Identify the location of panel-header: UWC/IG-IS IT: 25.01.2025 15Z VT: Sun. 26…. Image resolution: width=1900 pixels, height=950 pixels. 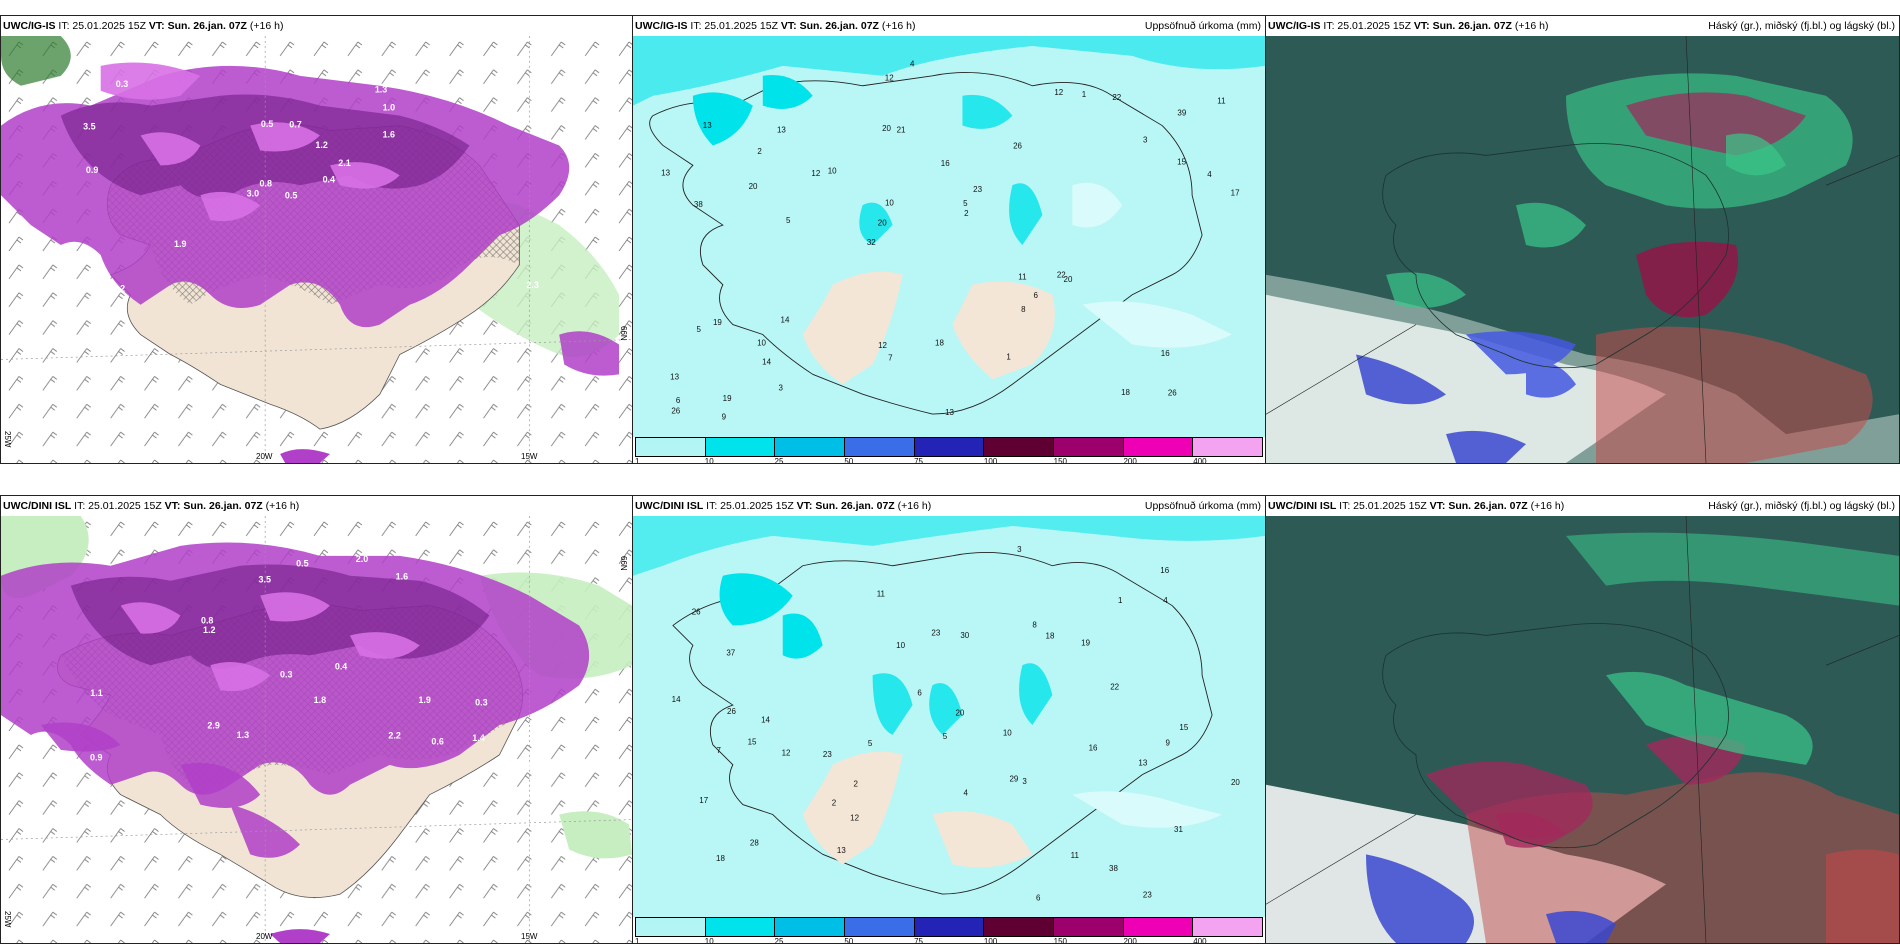
(315, 26).